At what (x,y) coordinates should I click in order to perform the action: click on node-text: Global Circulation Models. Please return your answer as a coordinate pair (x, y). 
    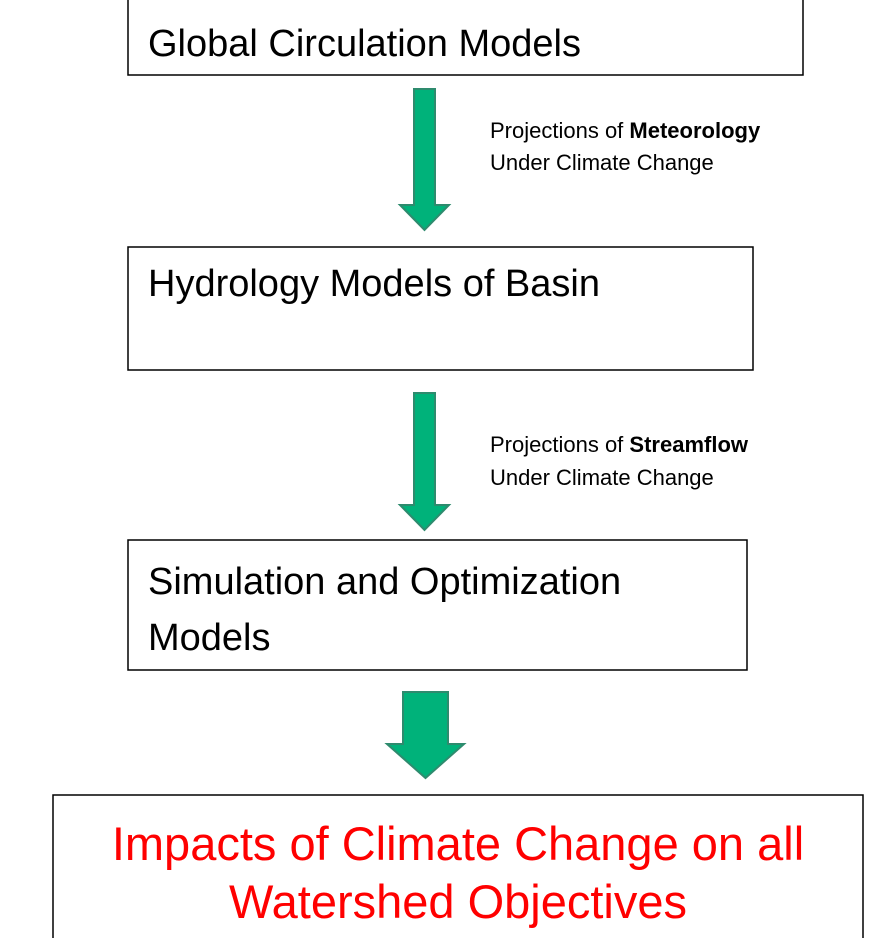
    Looking at the image, I should click on (364, 44).